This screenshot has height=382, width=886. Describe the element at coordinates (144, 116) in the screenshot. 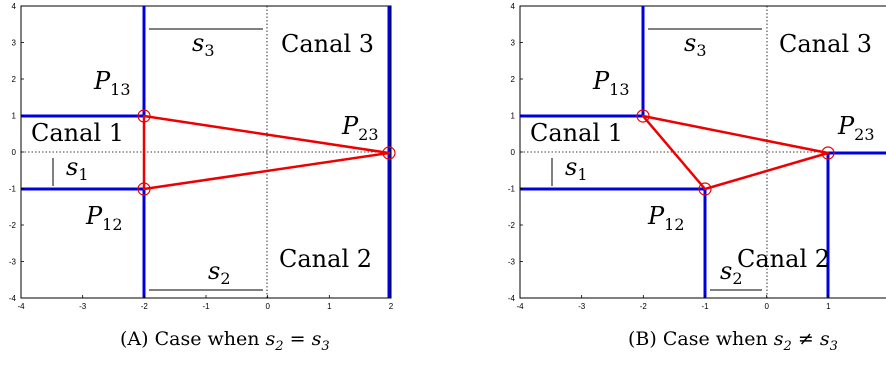

I see `panel-a-point-p13` at that location.